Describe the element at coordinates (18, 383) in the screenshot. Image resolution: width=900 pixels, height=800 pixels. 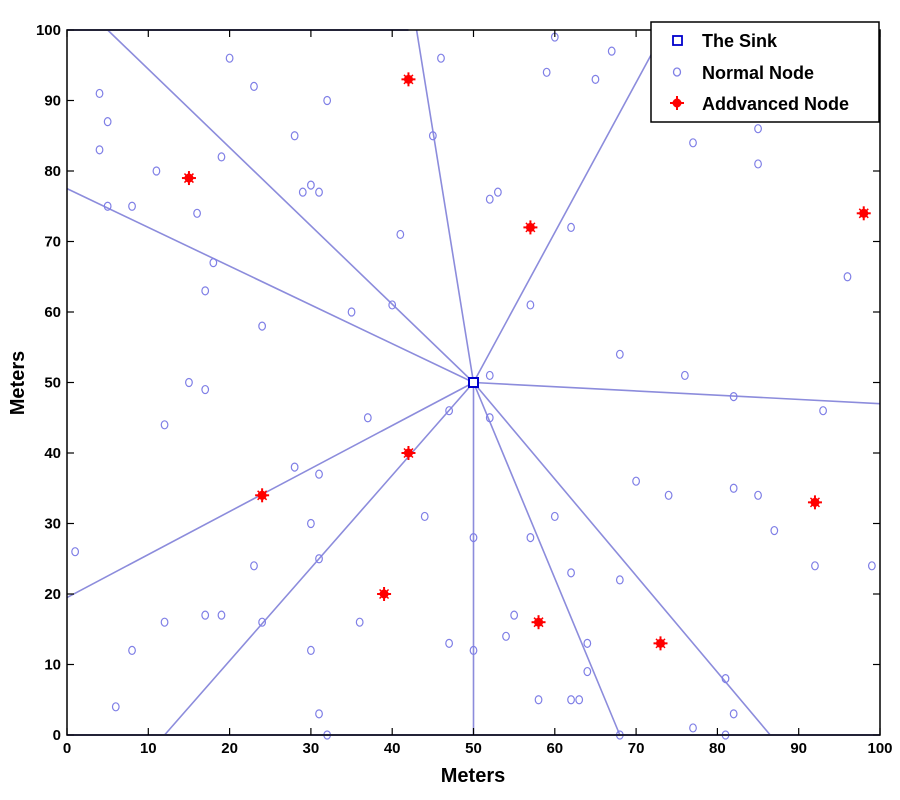
I see `y-axis-label: Meters` at that location.